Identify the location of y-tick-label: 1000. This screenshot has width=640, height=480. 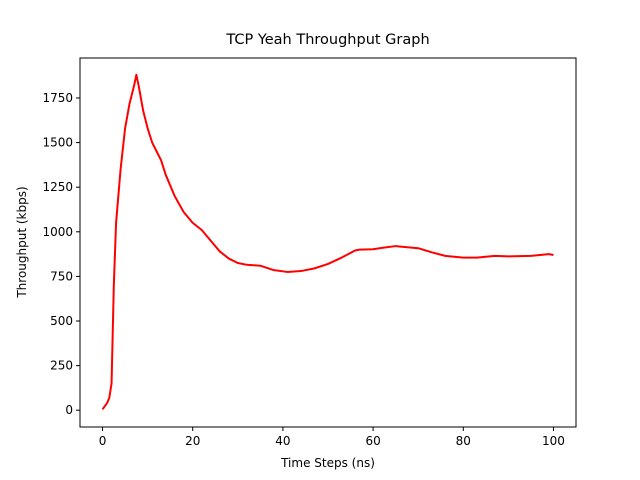
(57, 232).